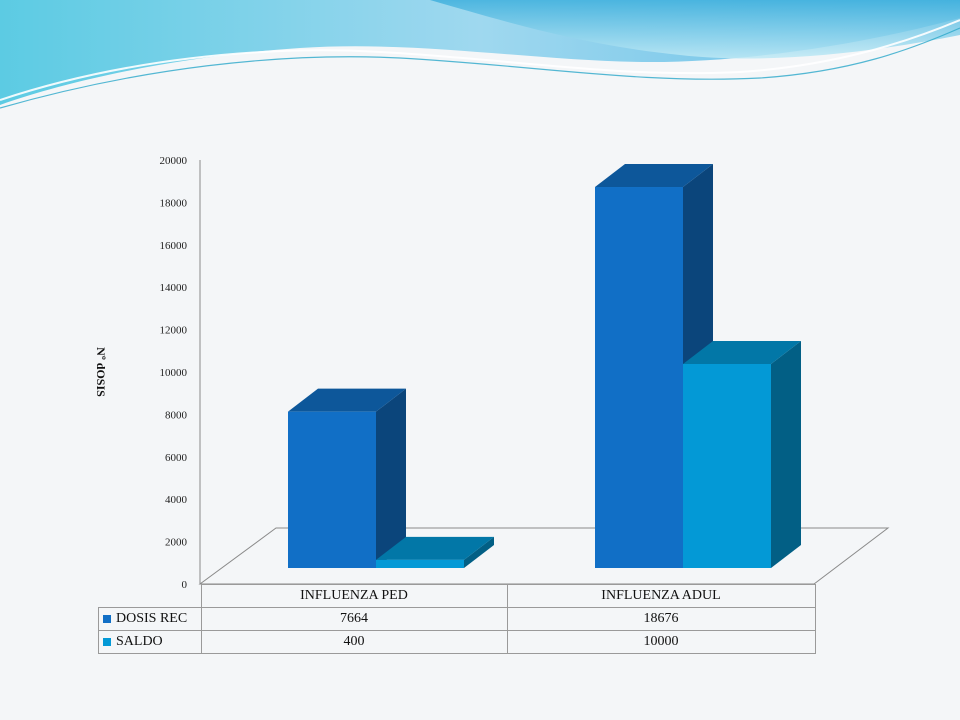 Image resolution: width=960 pixels, height=720 pixels. I want to click on table-row: SALDO 400 10000, so click(457, 642).